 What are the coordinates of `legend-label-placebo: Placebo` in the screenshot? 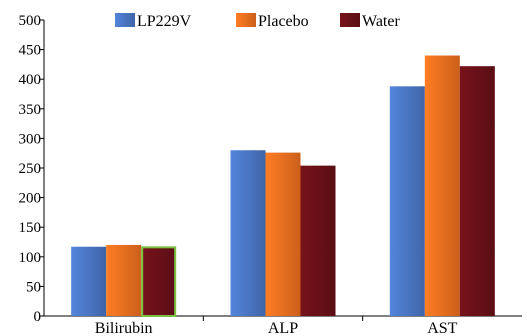 It's located at (283, 21).